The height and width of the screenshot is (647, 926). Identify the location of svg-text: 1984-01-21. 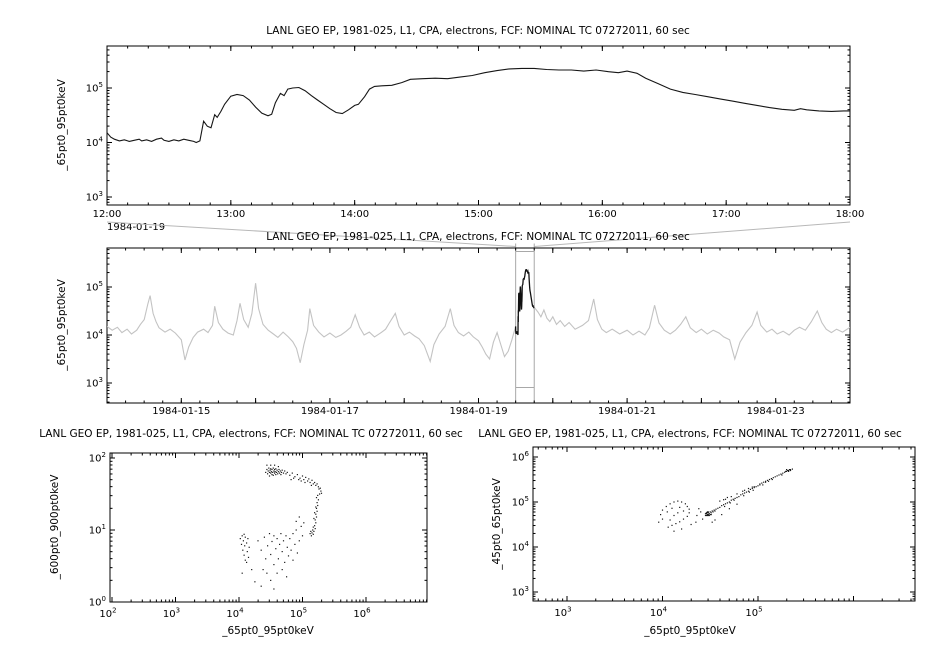
(627, 411).